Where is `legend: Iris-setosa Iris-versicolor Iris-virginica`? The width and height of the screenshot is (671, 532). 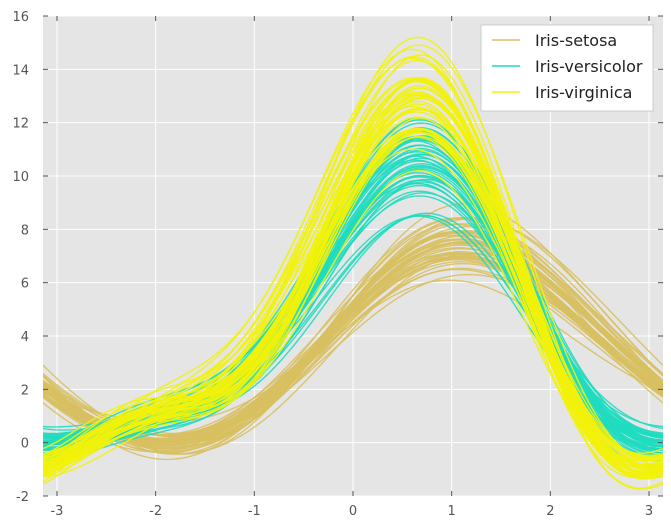
legend: Iris-setosa Iris-versicolor Iris-virginica is located at coordinates (567, 68).